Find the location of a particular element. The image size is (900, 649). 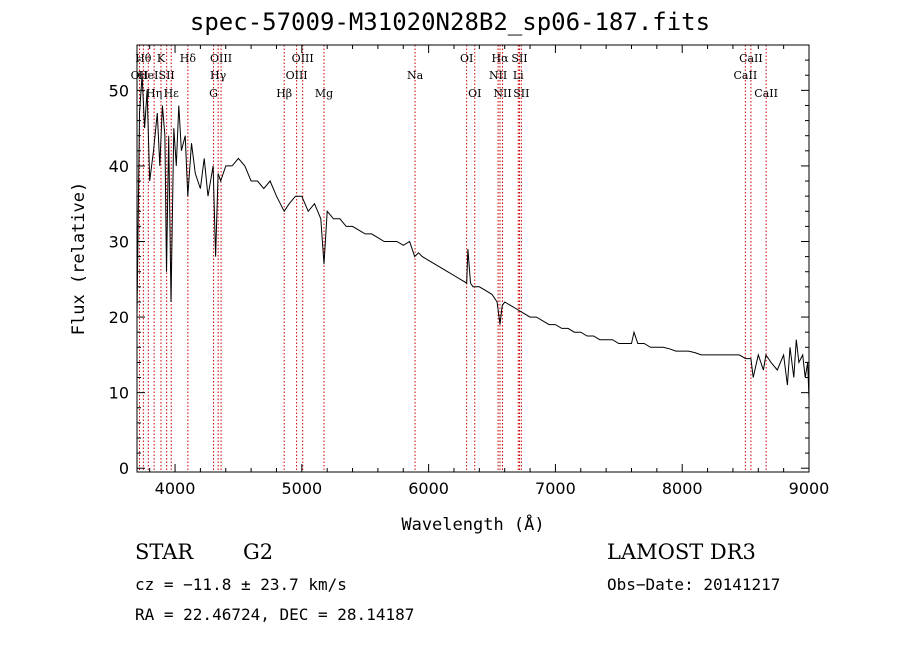

y-tick-label: 20 is located at coordinates (119, 317).